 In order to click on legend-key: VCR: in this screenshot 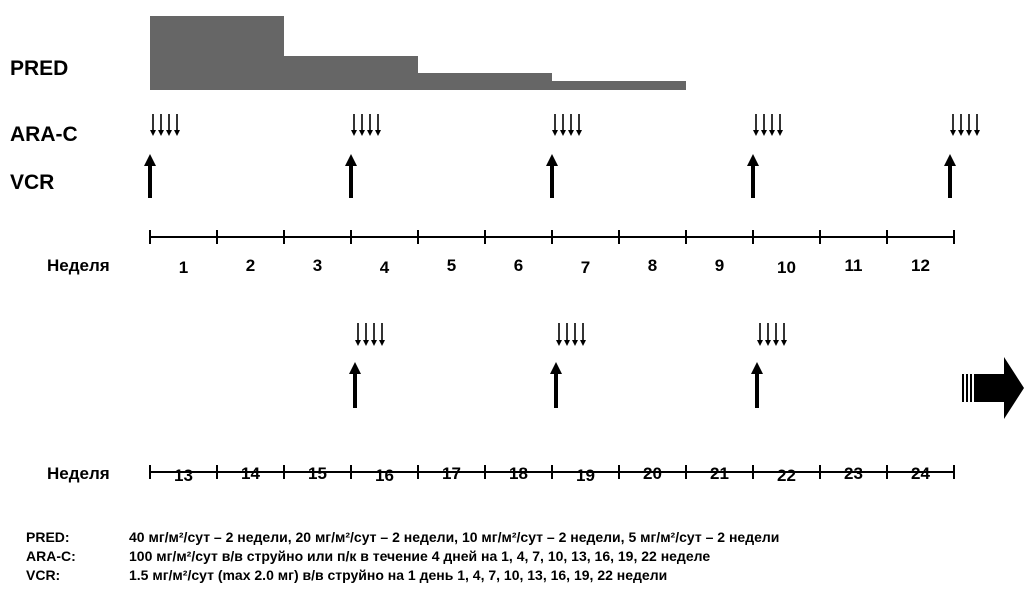, I will do `click(43, 575)`.